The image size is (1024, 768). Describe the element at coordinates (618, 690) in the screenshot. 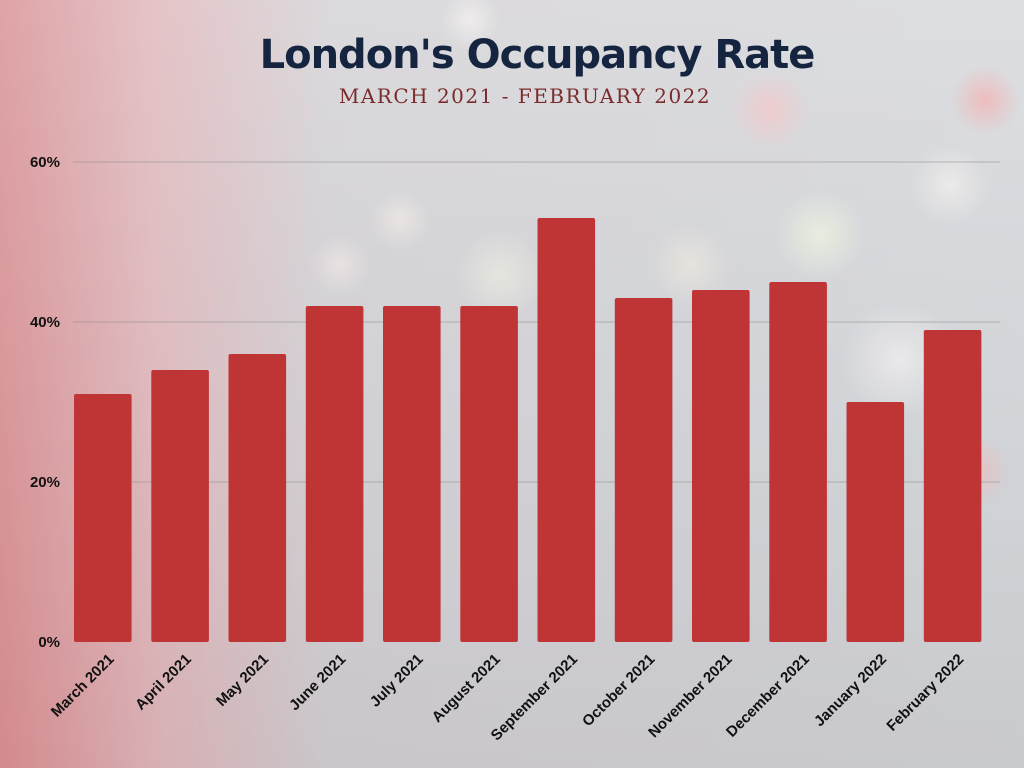

I see `x-tick-label: October 2021` at that location.